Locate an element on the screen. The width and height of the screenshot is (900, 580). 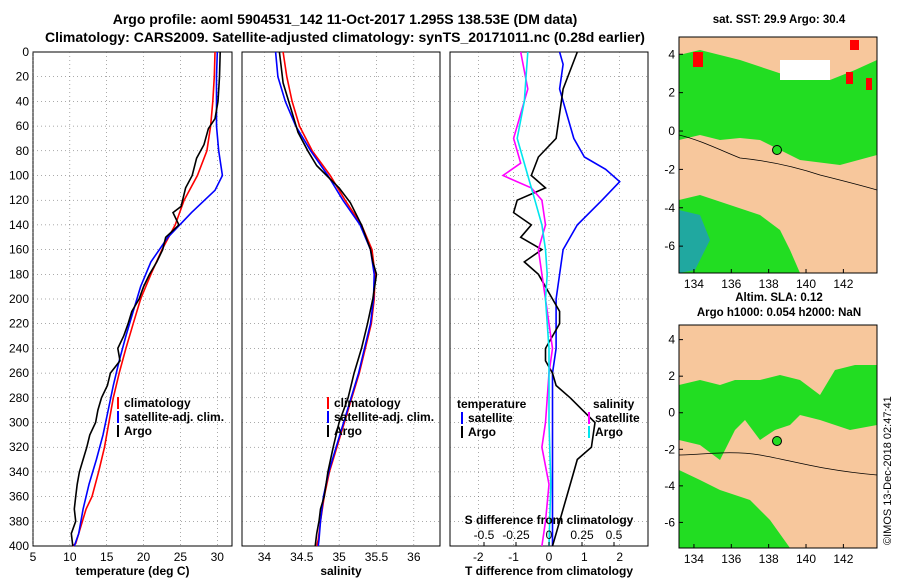
x-tick-label: 15 is located at coordinates (107, 557).